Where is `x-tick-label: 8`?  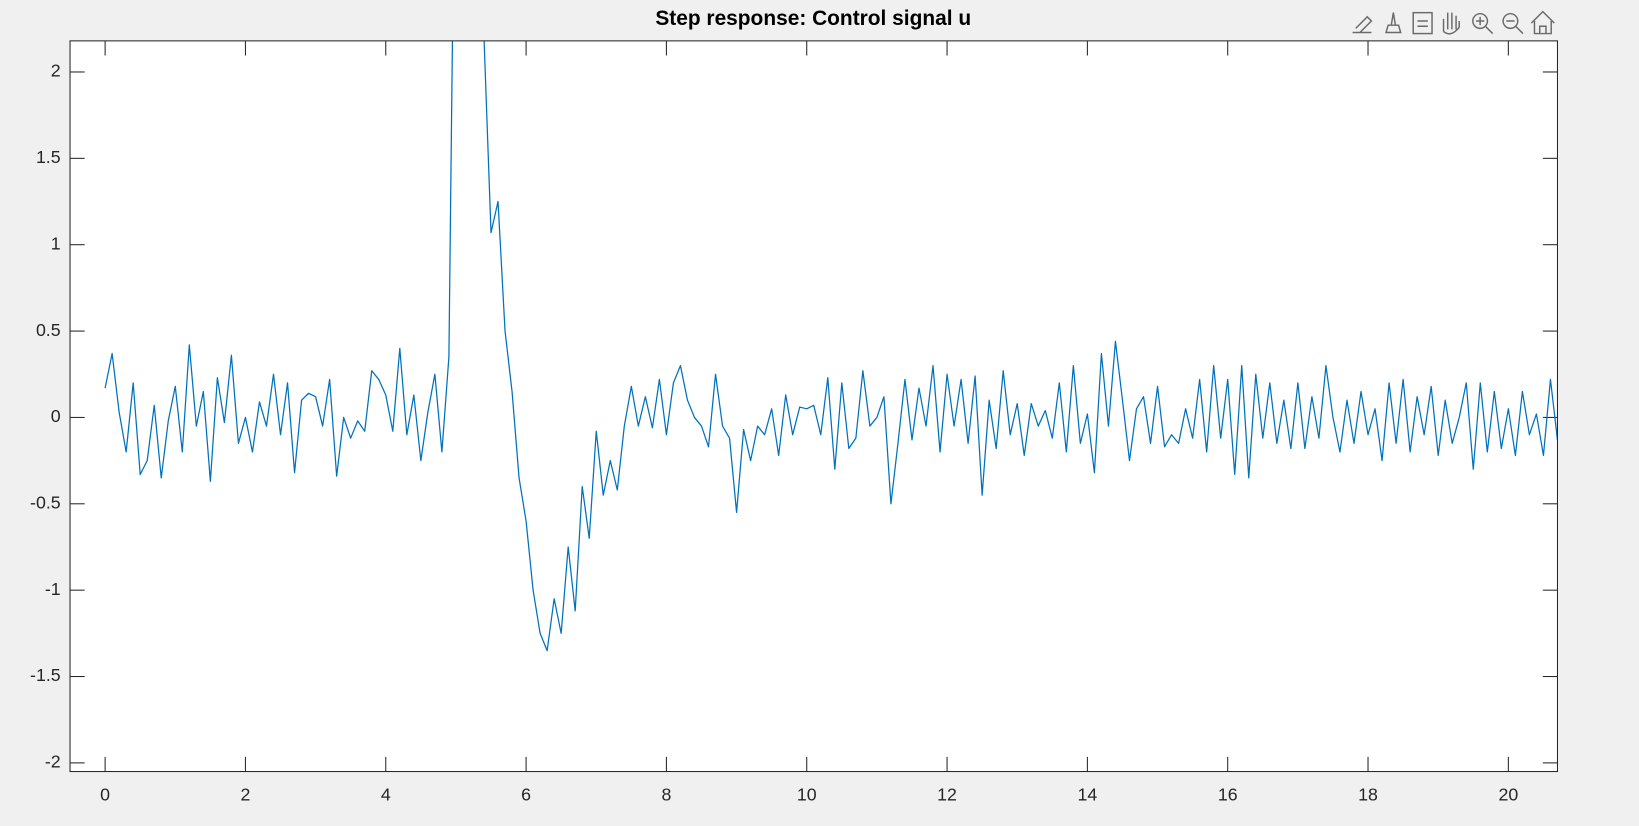 x-tick-label: 8 is located at coordinates (666, 794).